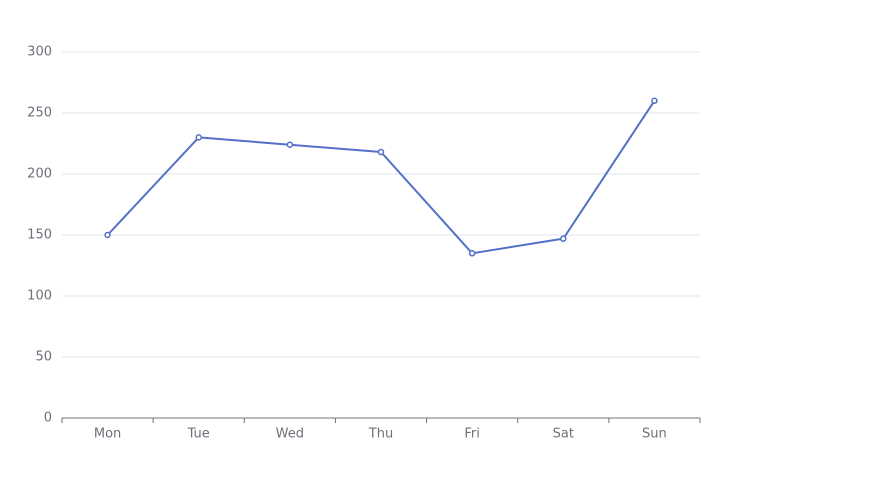 Image resolution: width=882 pixels, height=489 pixels. I want to click on y-tick-label: 300, so click(39, 52).